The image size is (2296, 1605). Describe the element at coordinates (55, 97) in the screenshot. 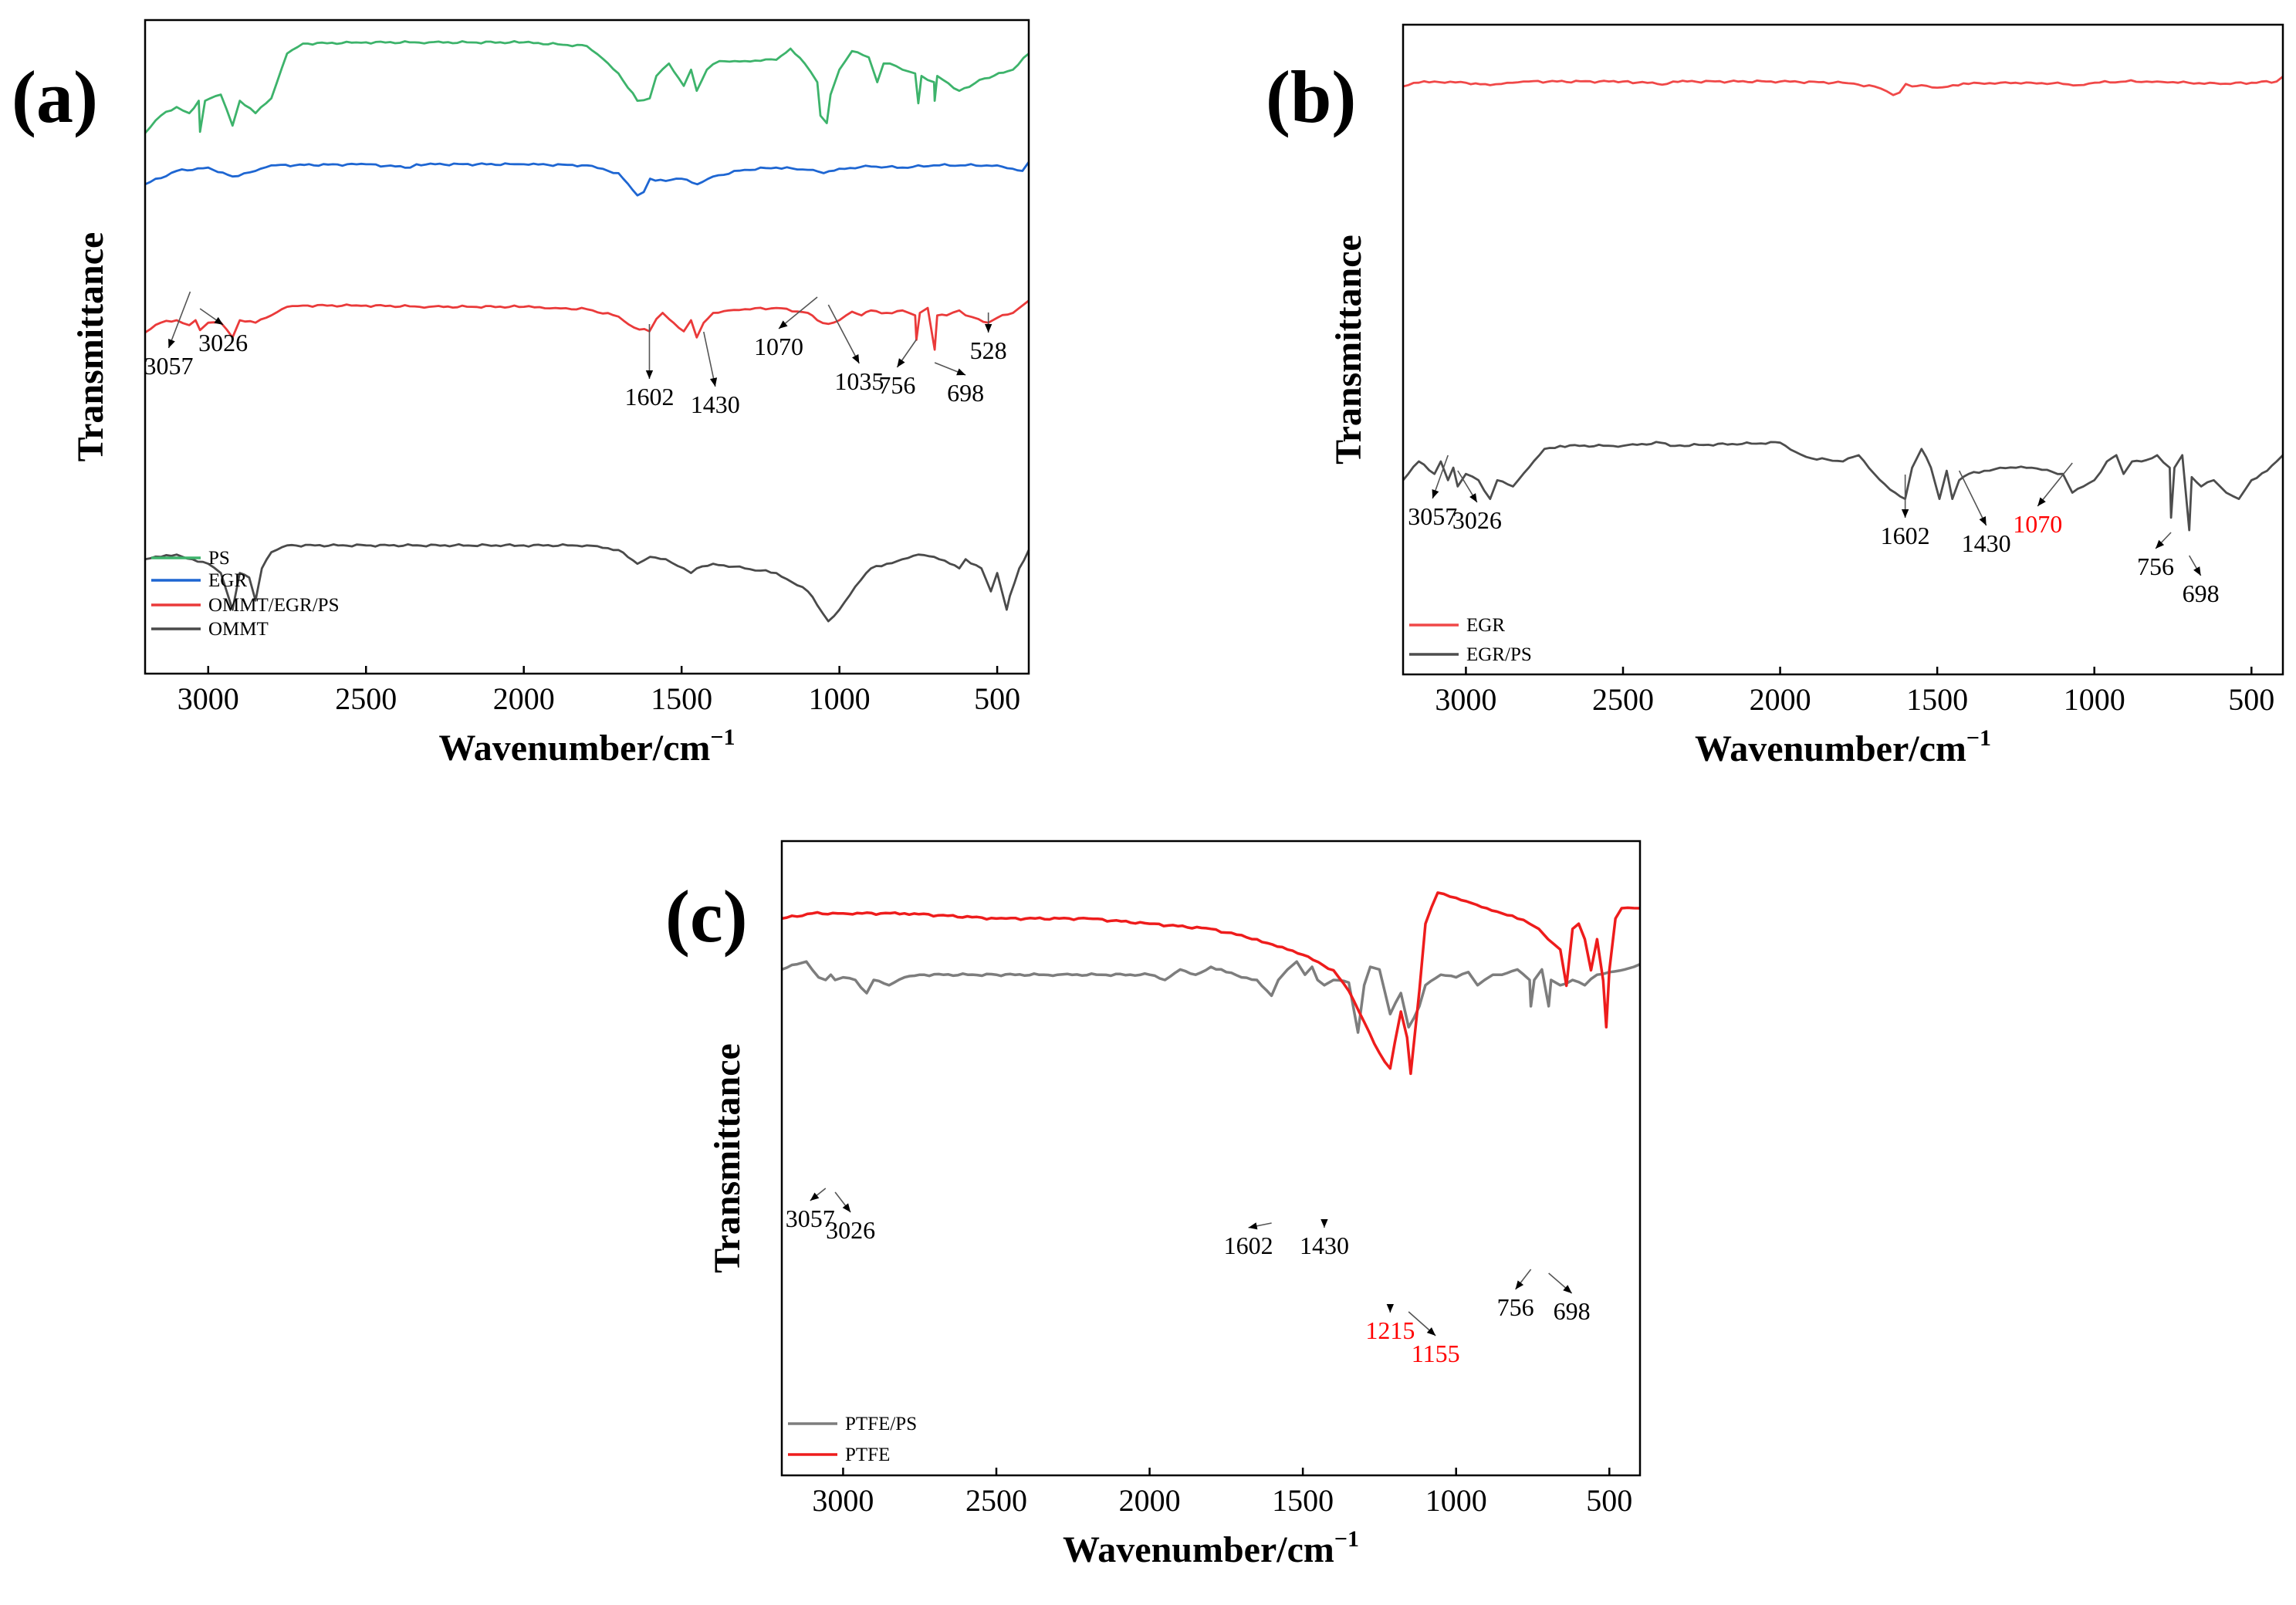

I see `panel-letter: (a)` at that location.